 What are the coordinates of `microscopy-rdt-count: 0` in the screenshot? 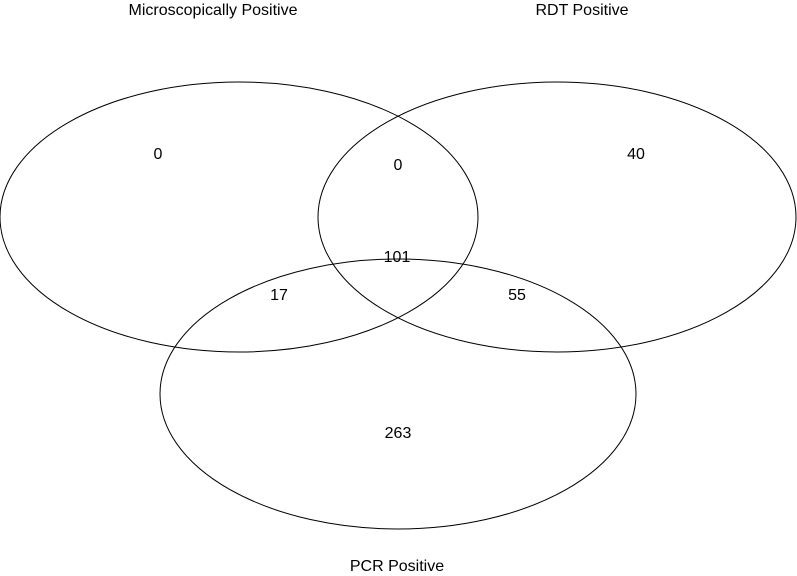 It's located at (398, 165).